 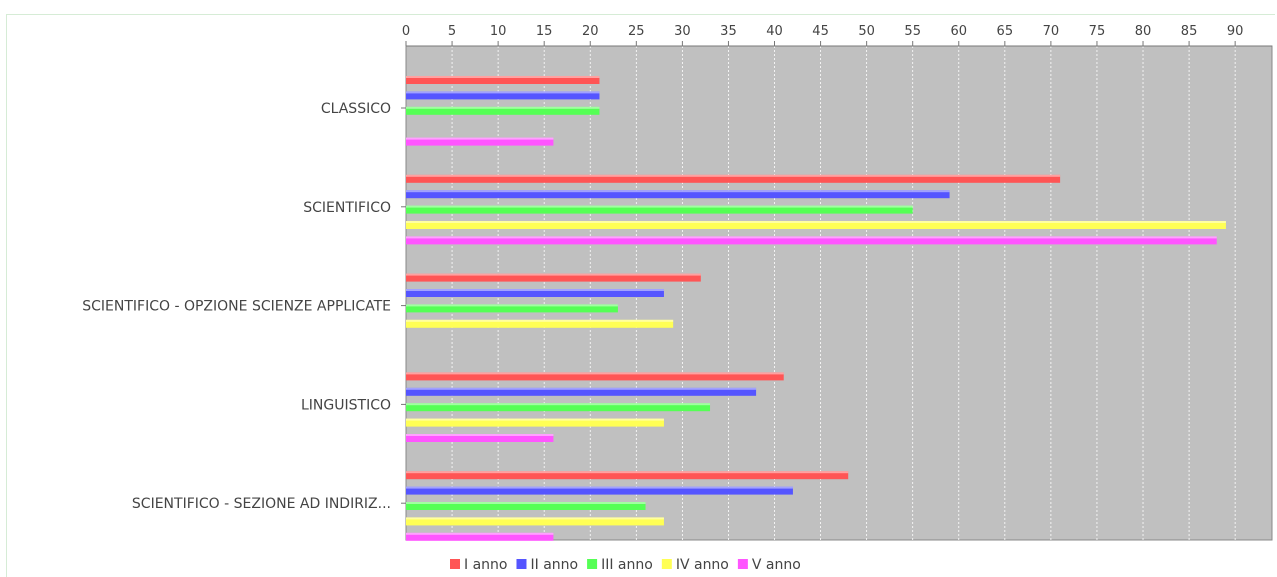 What do you see at coordinates (636, 31) in the screenshot?
I see `x-tick-label: 25` at bounding box center [636, 31].